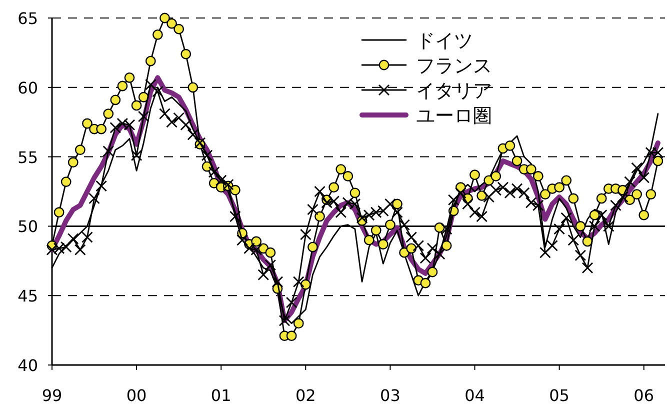 The height and width of the screenshot is (407, 667). Describe the element at coordinates (390, 395) in the screenshot. I see `x-tick-label: 03` at that location.